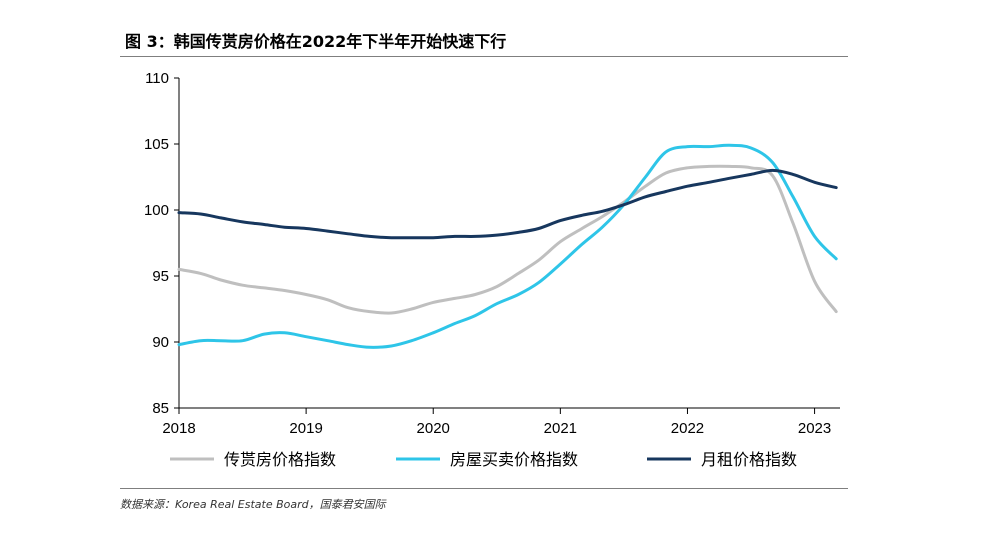 The image size is (1005, 546). I want to click on x-tick-label-2019: 2019, so click(305, 428).